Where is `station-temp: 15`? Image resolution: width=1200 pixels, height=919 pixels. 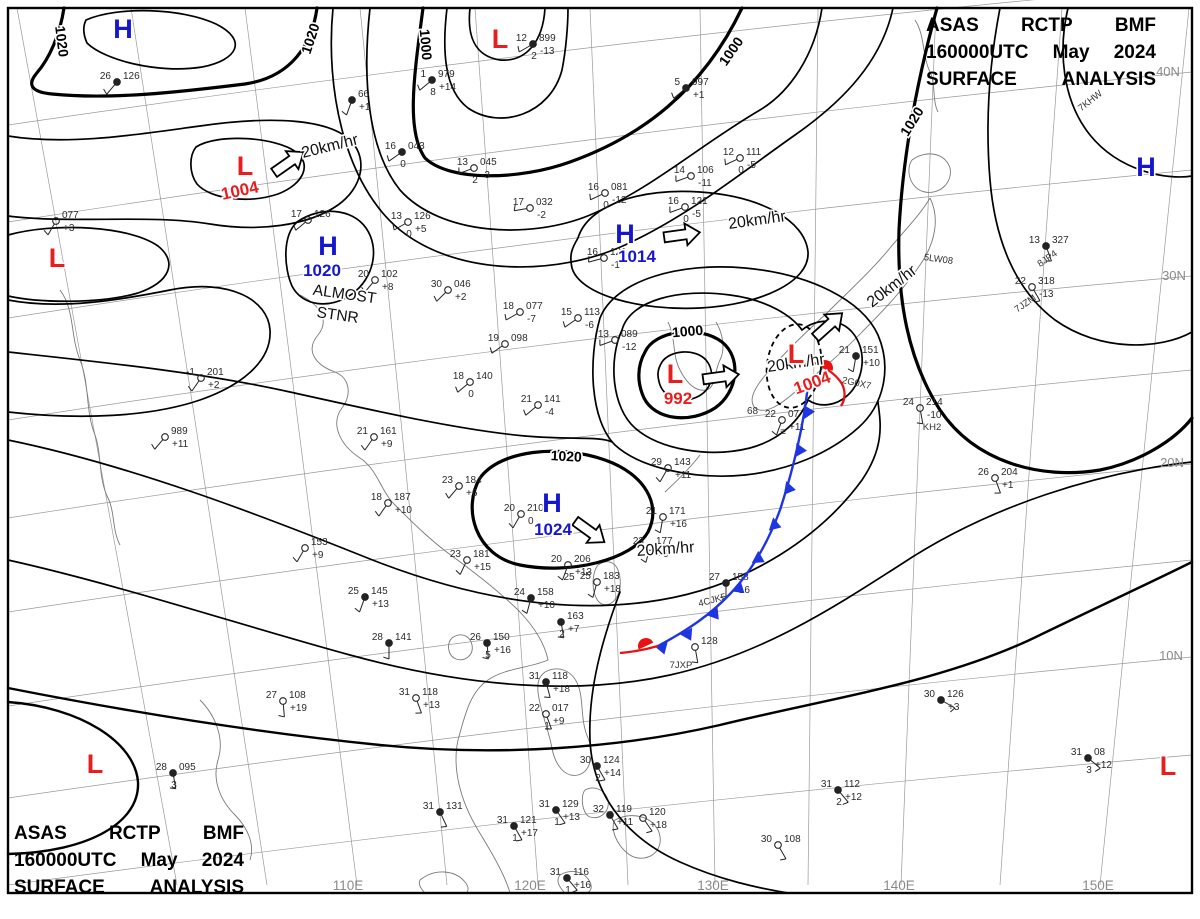
station-temp: 15 is located at coordinates (567, 312).